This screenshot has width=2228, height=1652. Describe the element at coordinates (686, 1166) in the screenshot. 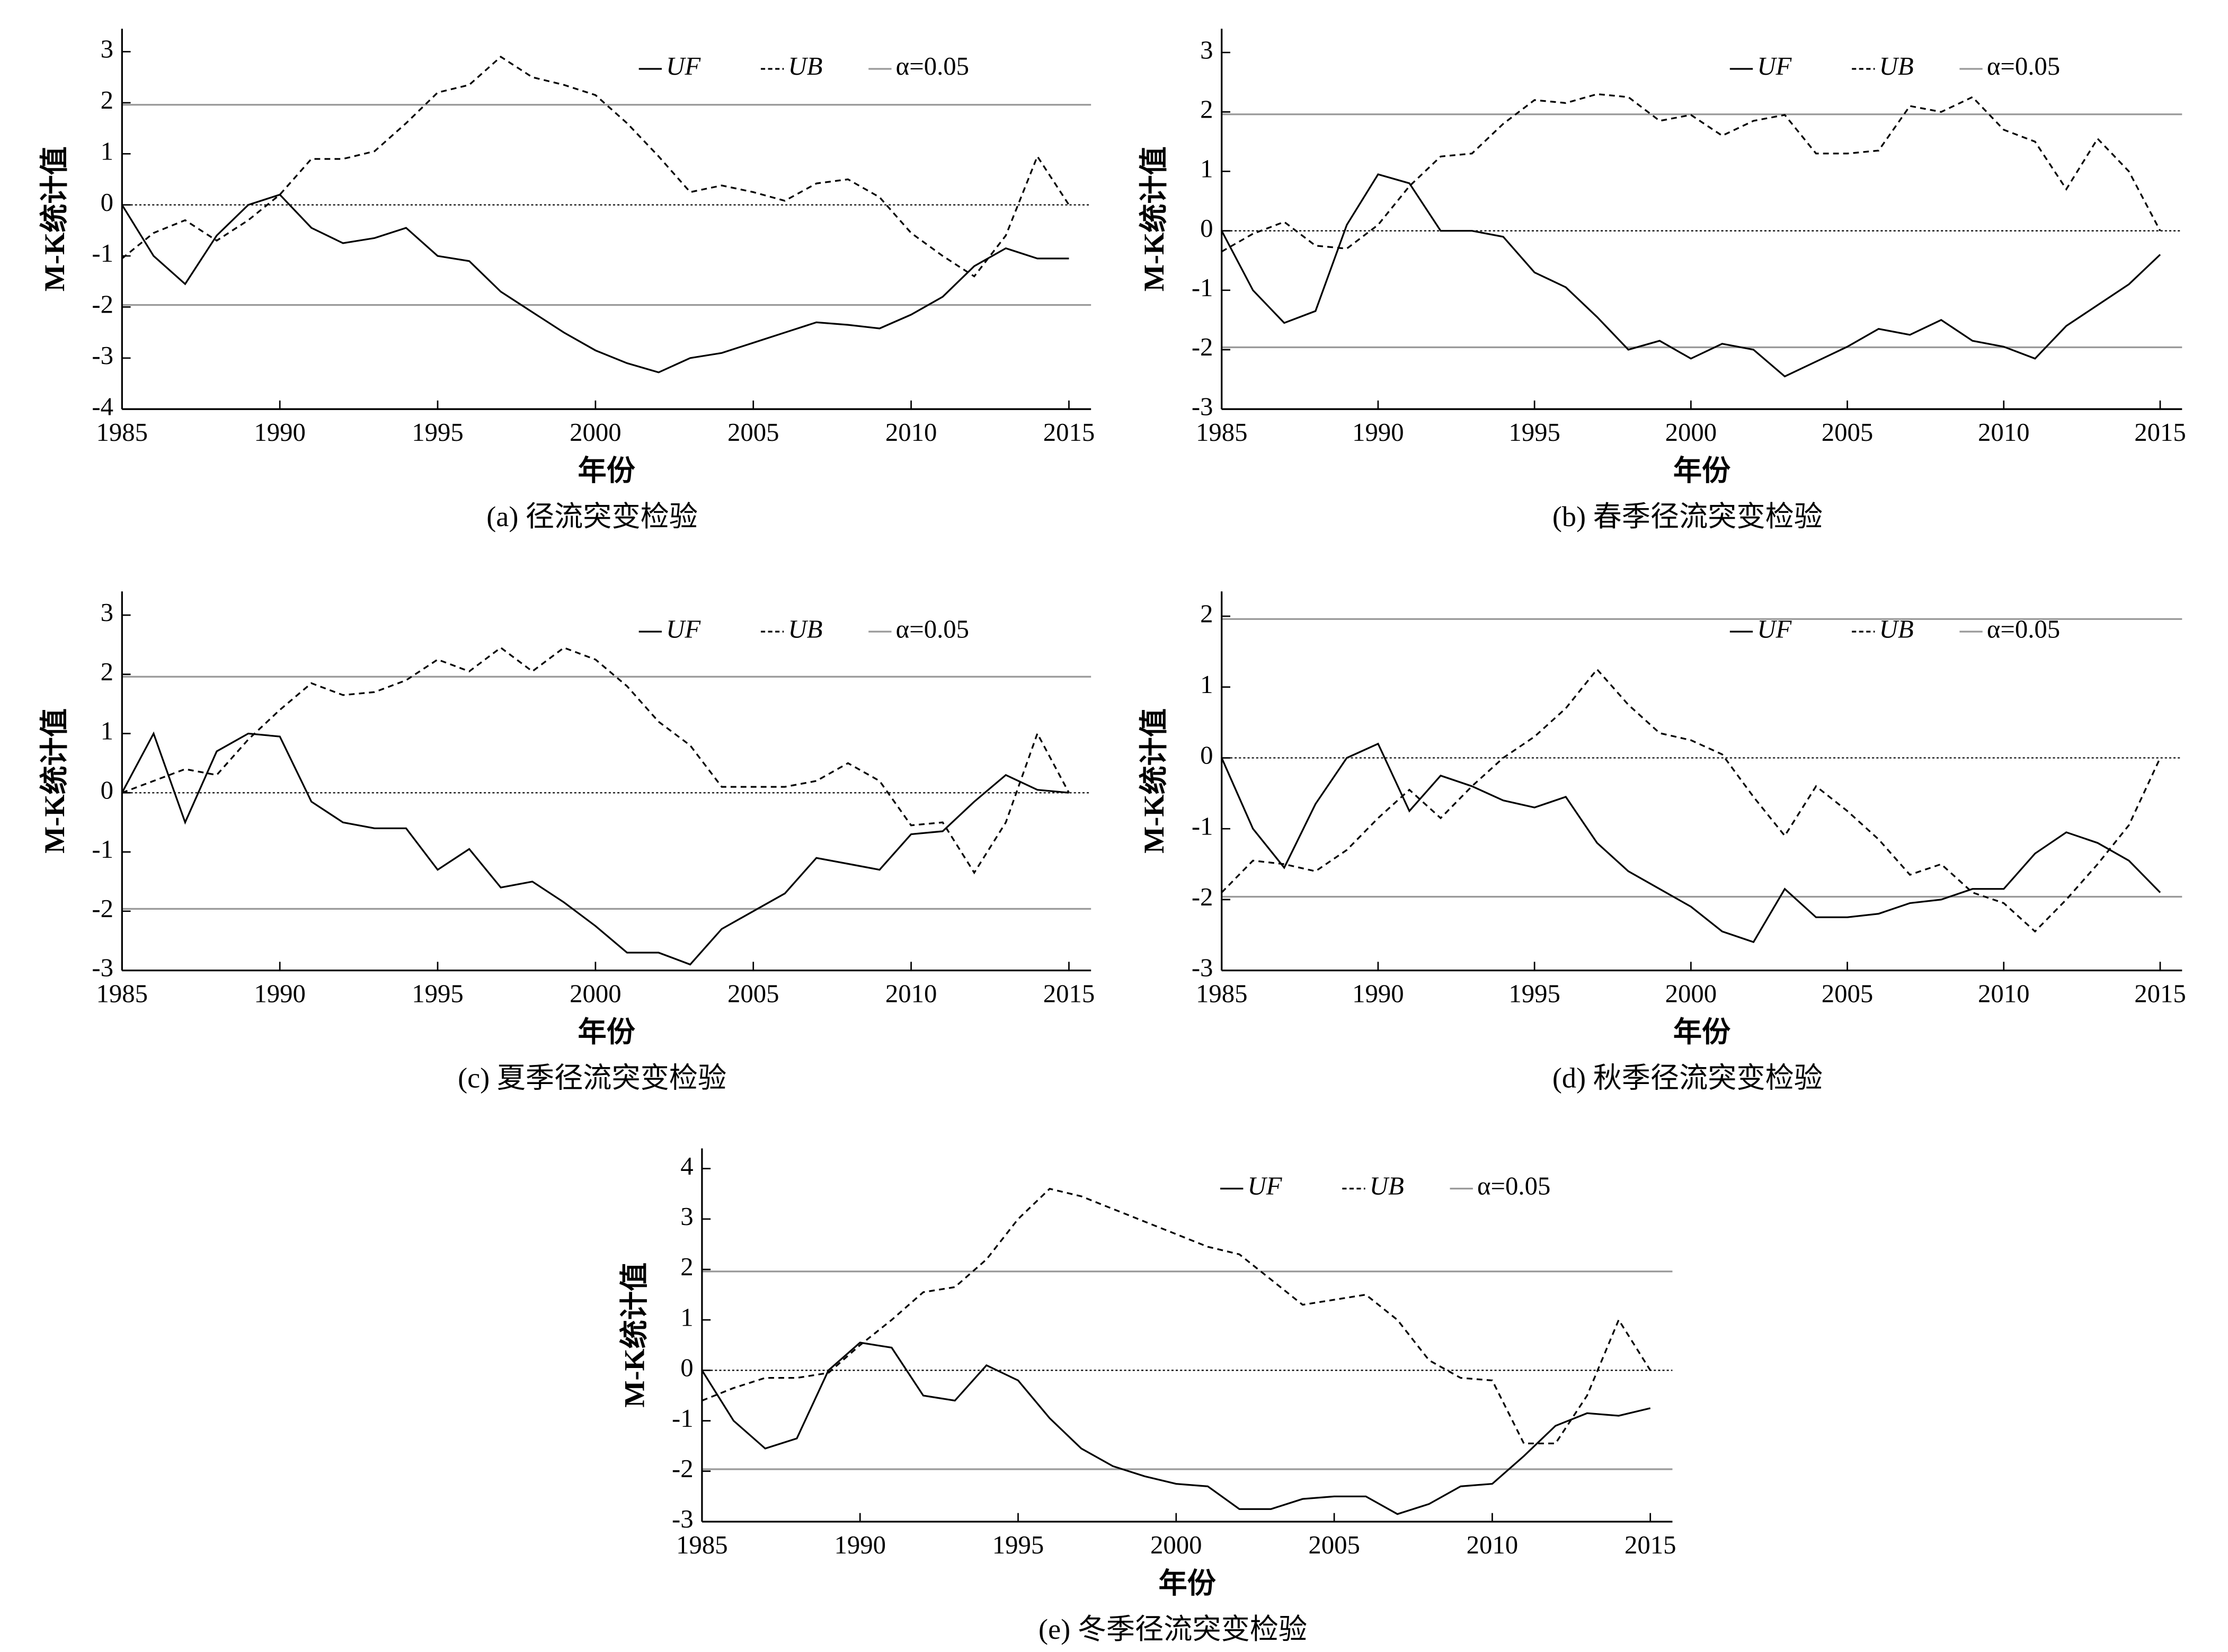

I see `y-tick-label: 4` at that location.